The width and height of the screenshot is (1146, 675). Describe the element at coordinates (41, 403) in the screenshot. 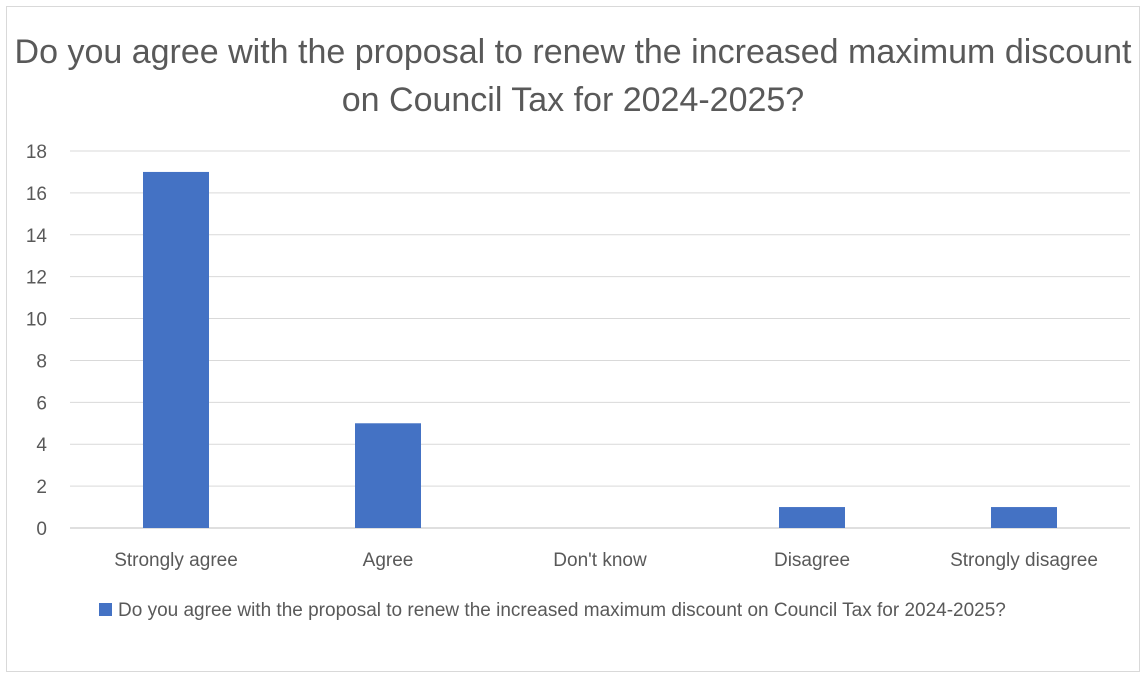

I see `y-tick-label: 6` at that location.